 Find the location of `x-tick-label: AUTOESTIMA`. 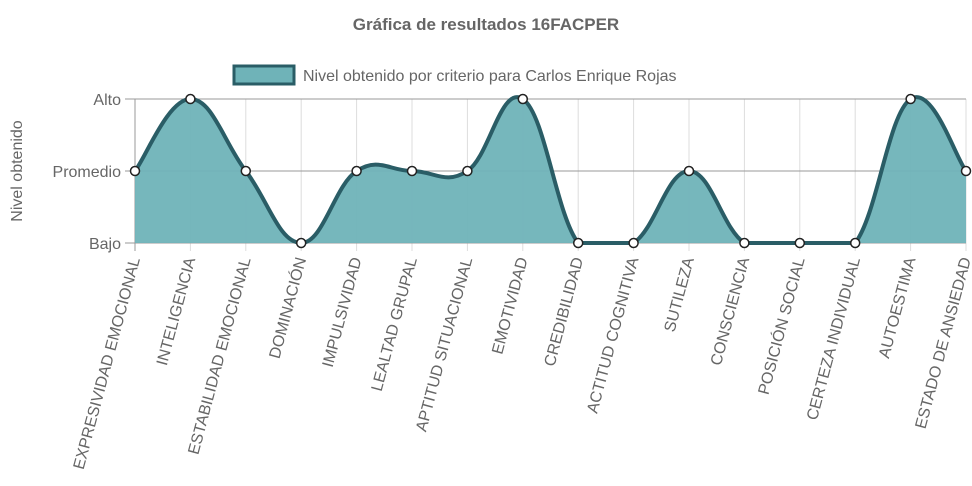

x-tick-label: AUTOESTIMA is located at coordinates (897, 307).